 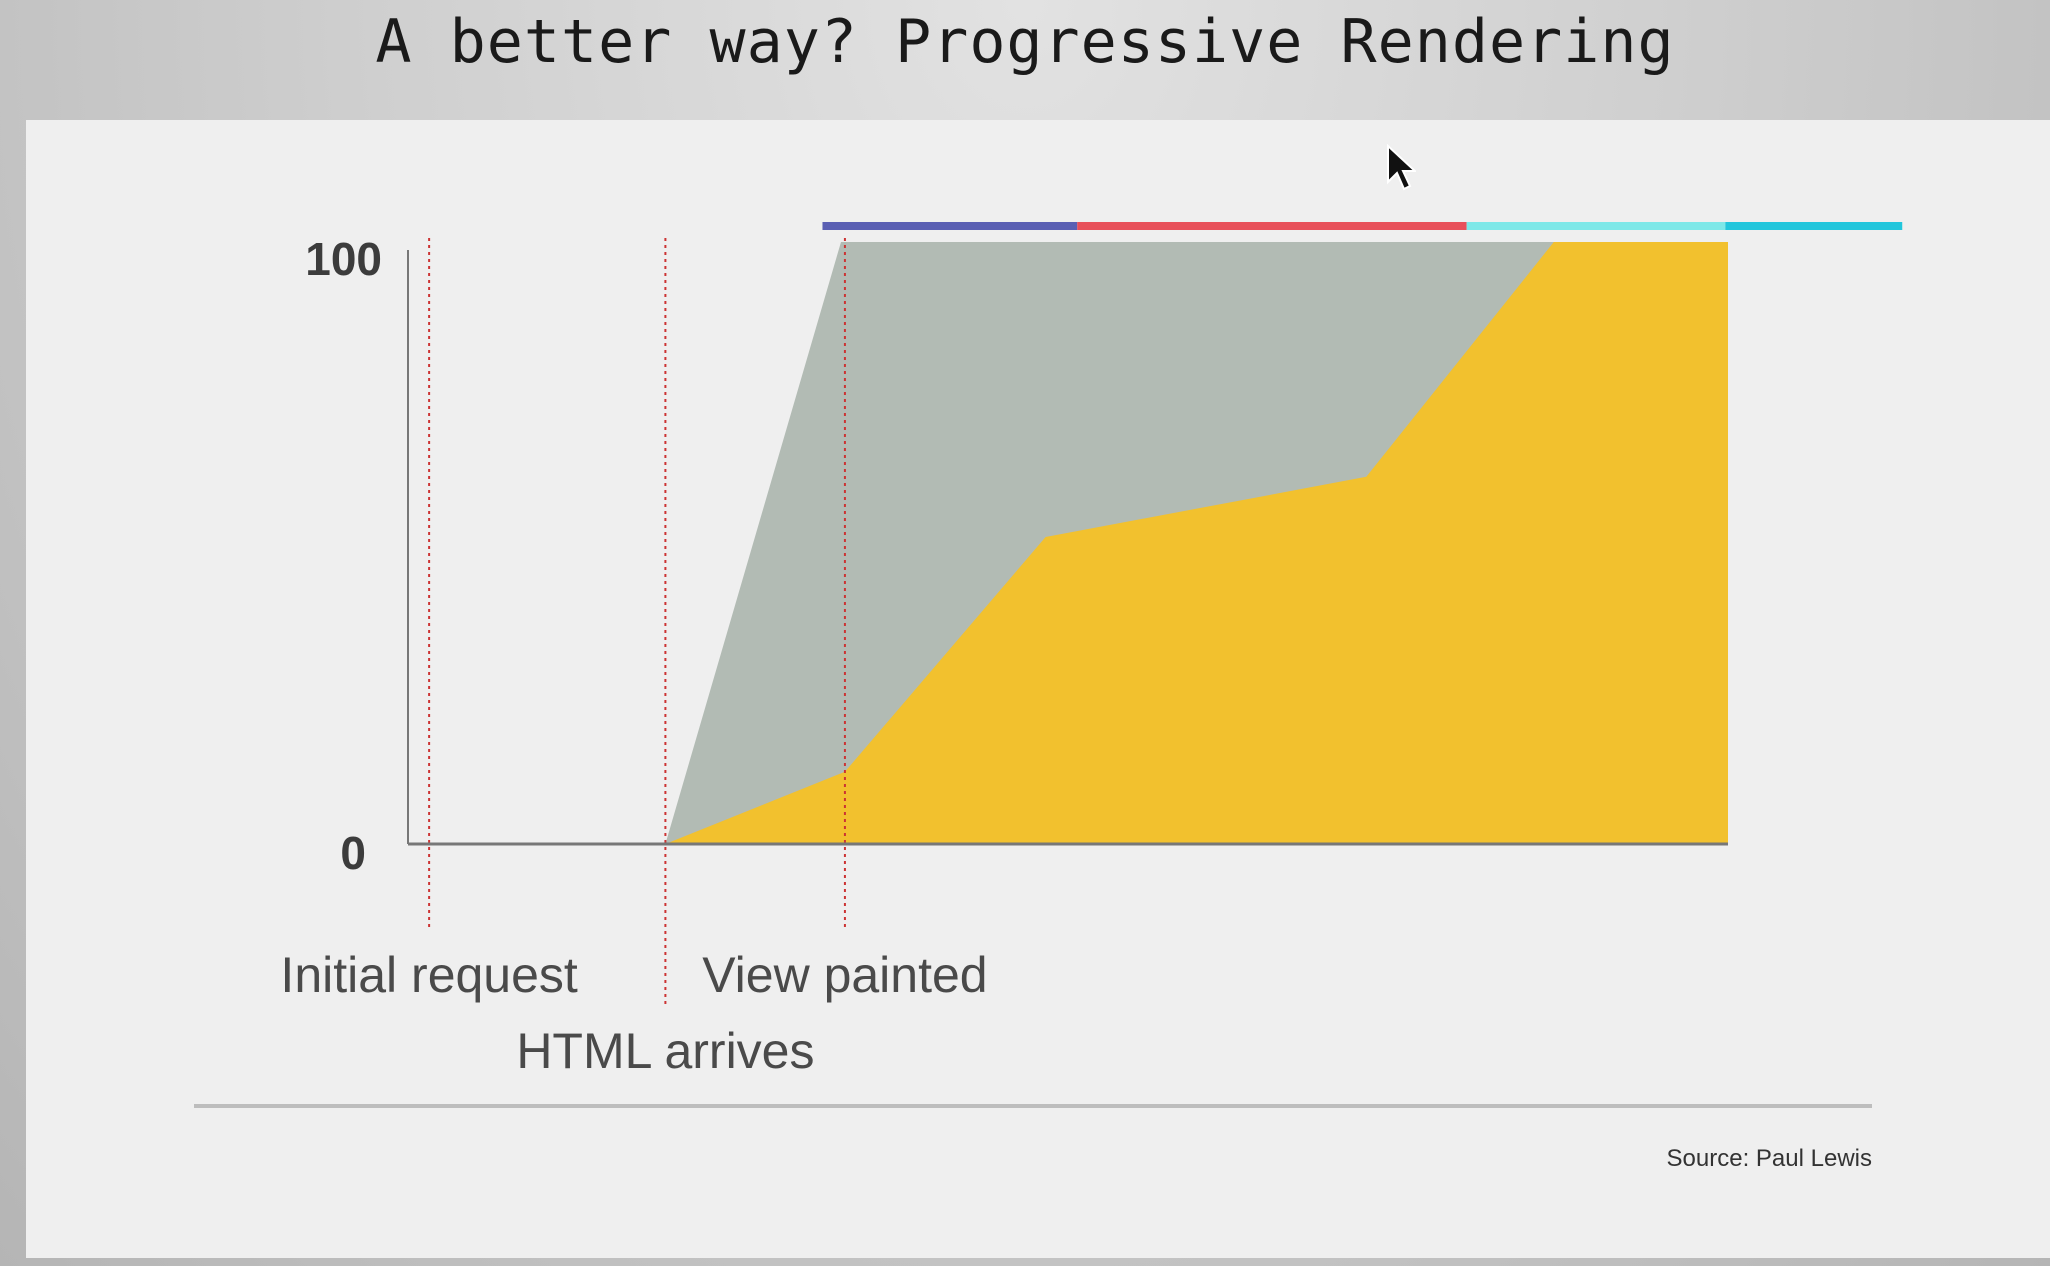 I want to click on y-tick-label-bottom: 0, so click(x=353, y=853).